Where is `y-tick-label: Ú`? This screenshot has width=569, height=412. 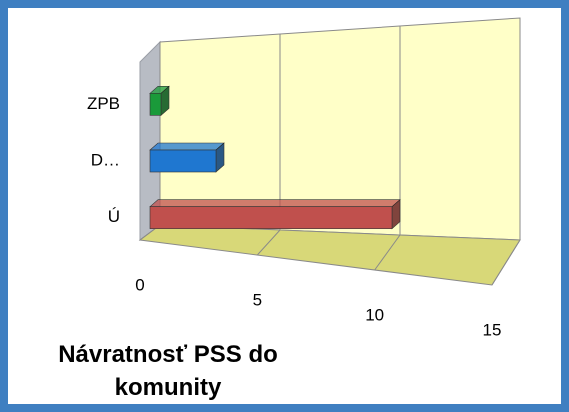 y-tick-label: Ú is located at coordinates (114, 216).